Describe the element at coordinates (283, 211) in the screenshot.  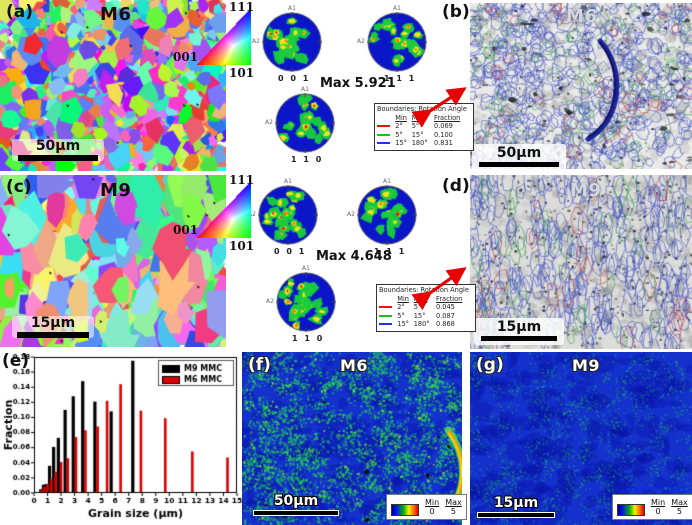
I see `pole-figure-m9-001: A1 A2` at that location.